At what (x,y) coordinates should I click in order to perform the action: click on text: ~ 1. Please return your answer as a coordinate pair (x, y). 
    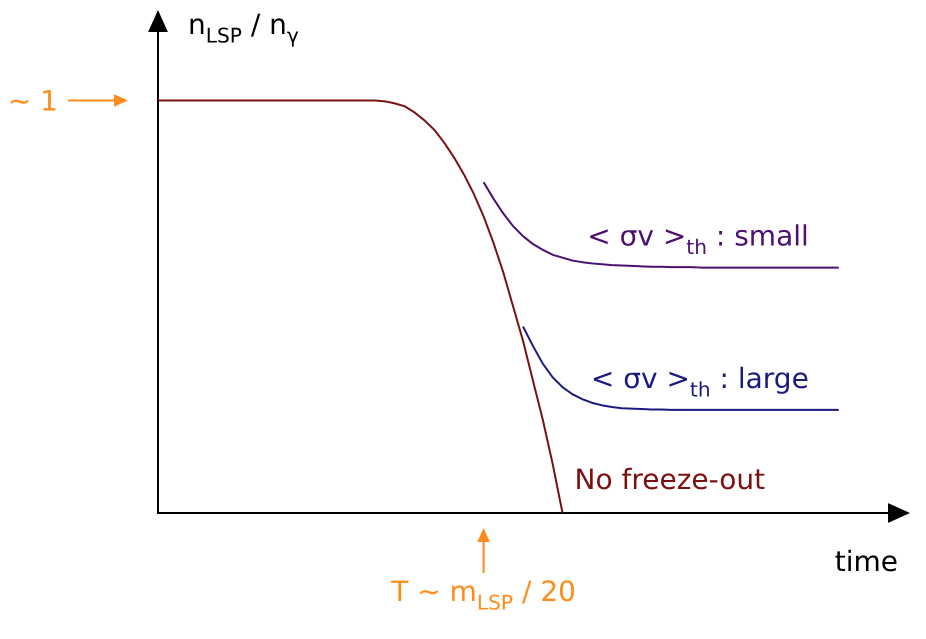
    Looking at the image, I should click on (33, 101).